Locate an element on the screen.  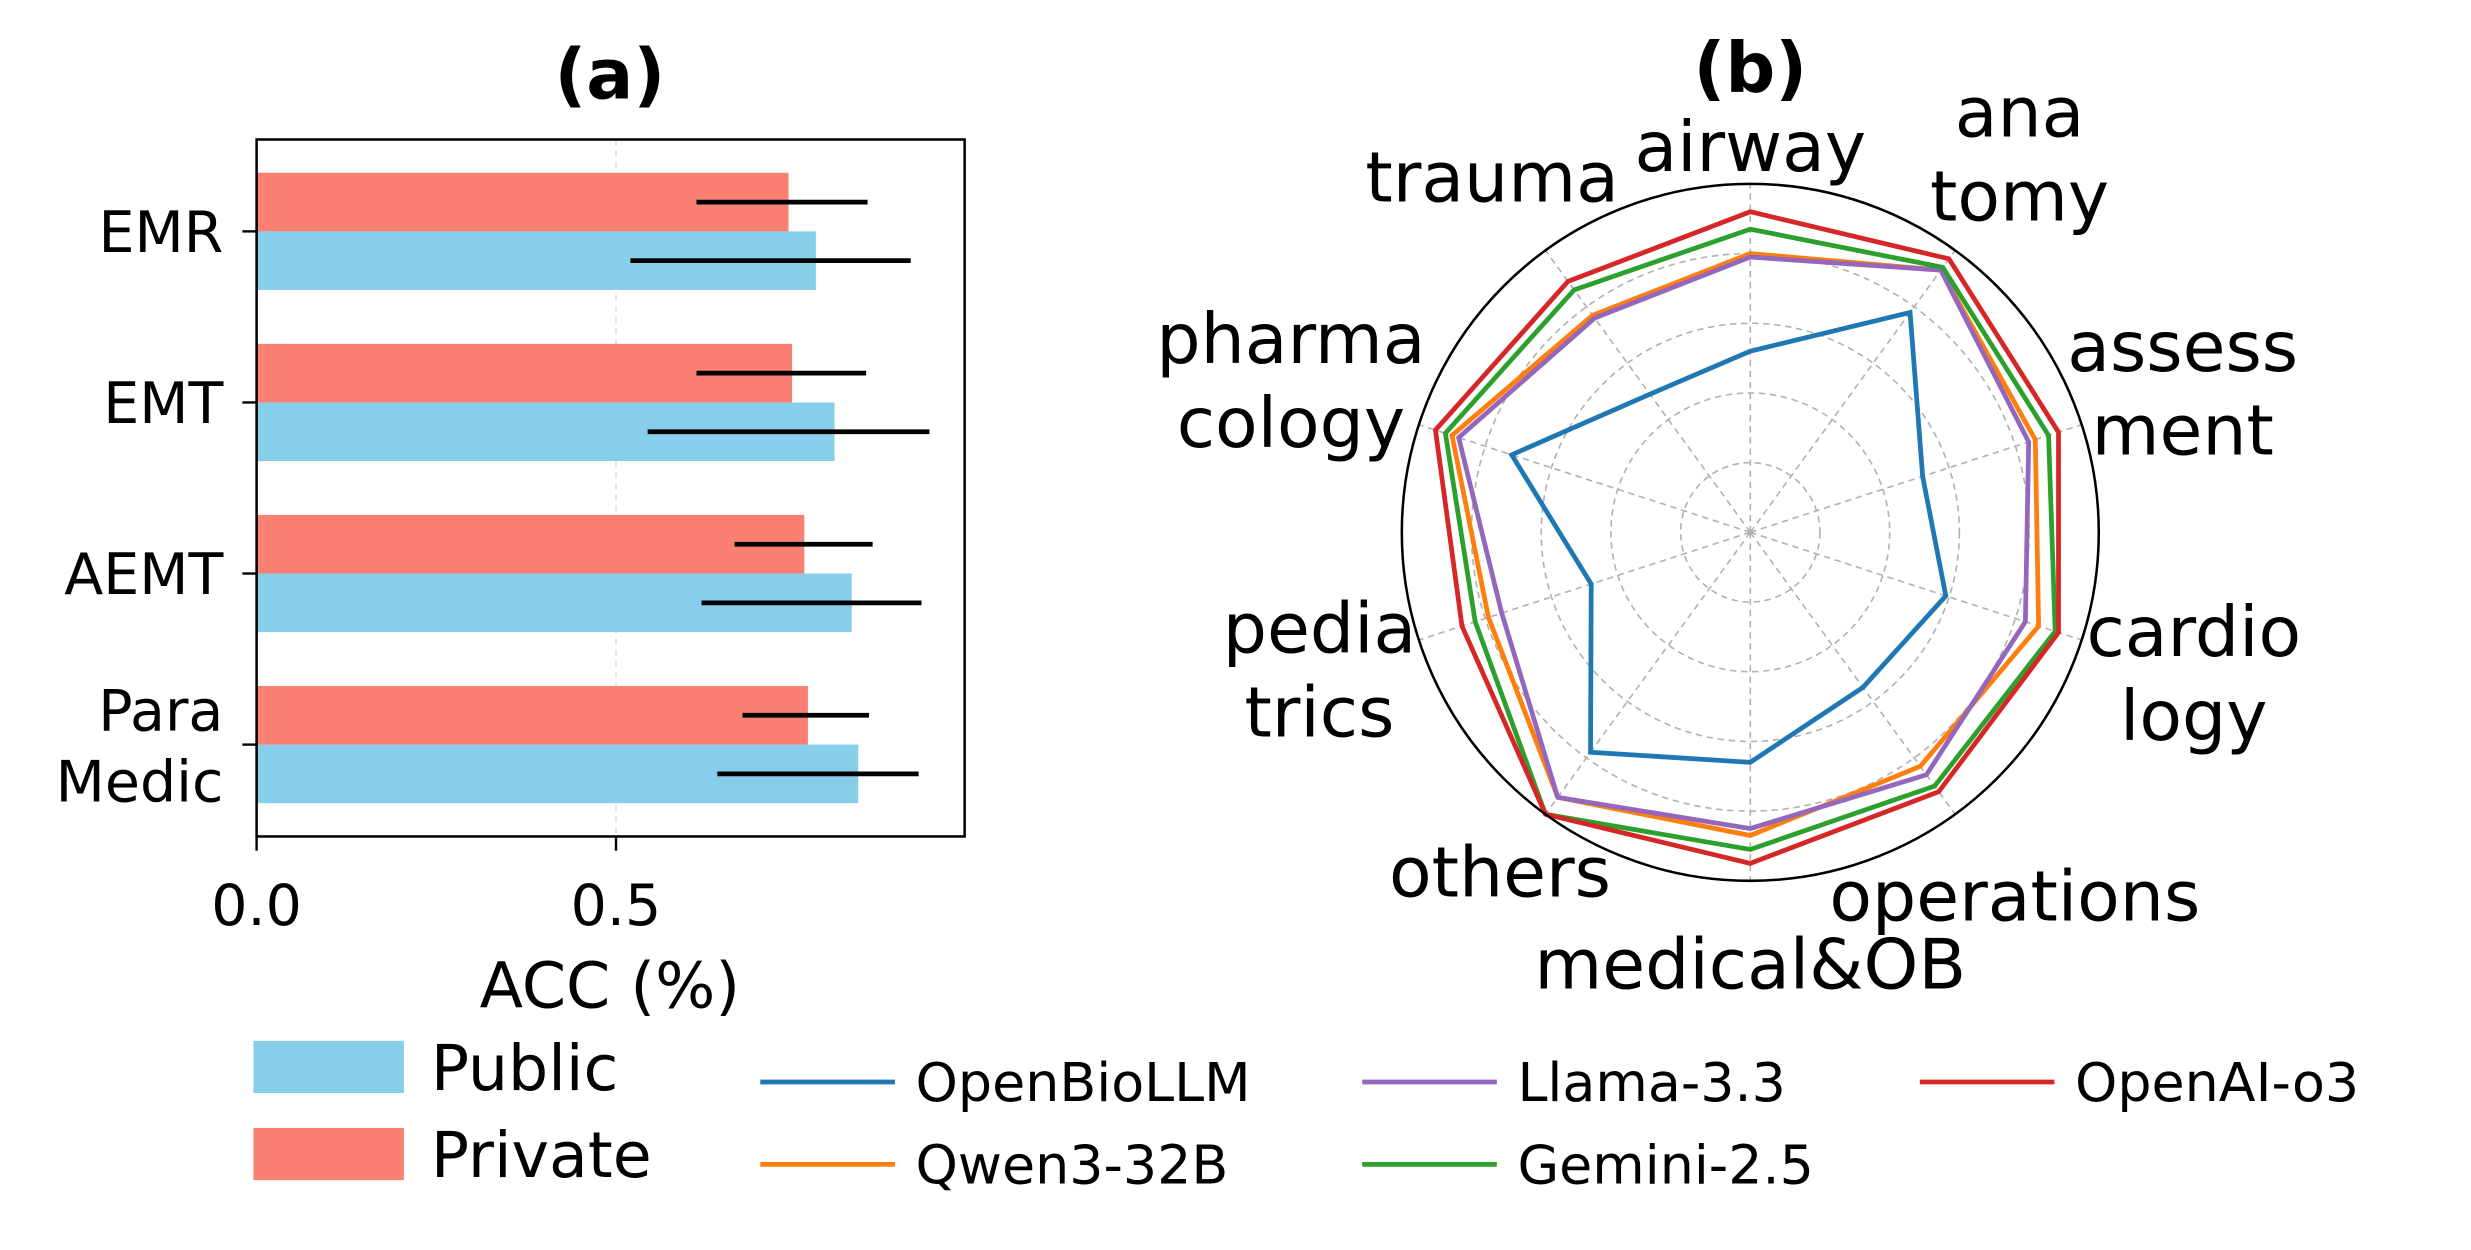
radar-category-label: ana is located at coordinates (2020, 112).